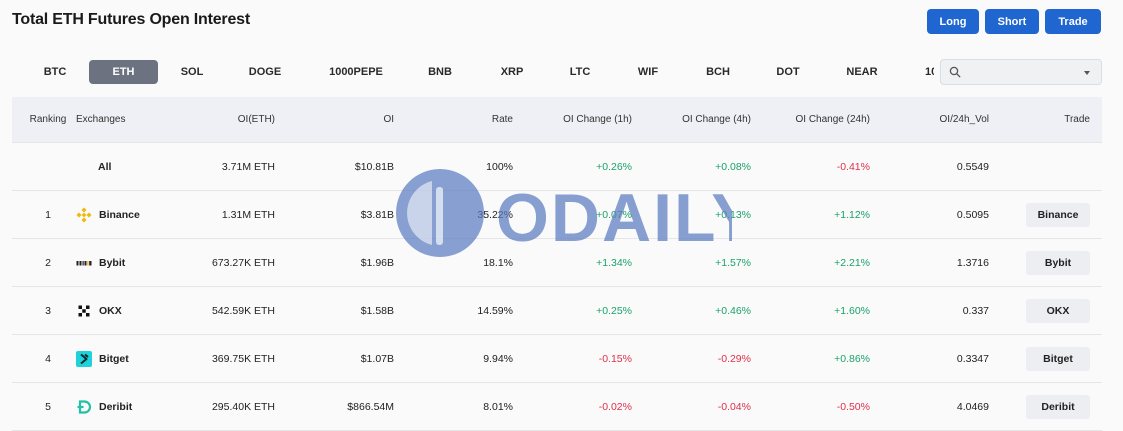  Describe the element at coordinates (1087, 73) in the screenshot. I see `chevron-down-icon` at that location.